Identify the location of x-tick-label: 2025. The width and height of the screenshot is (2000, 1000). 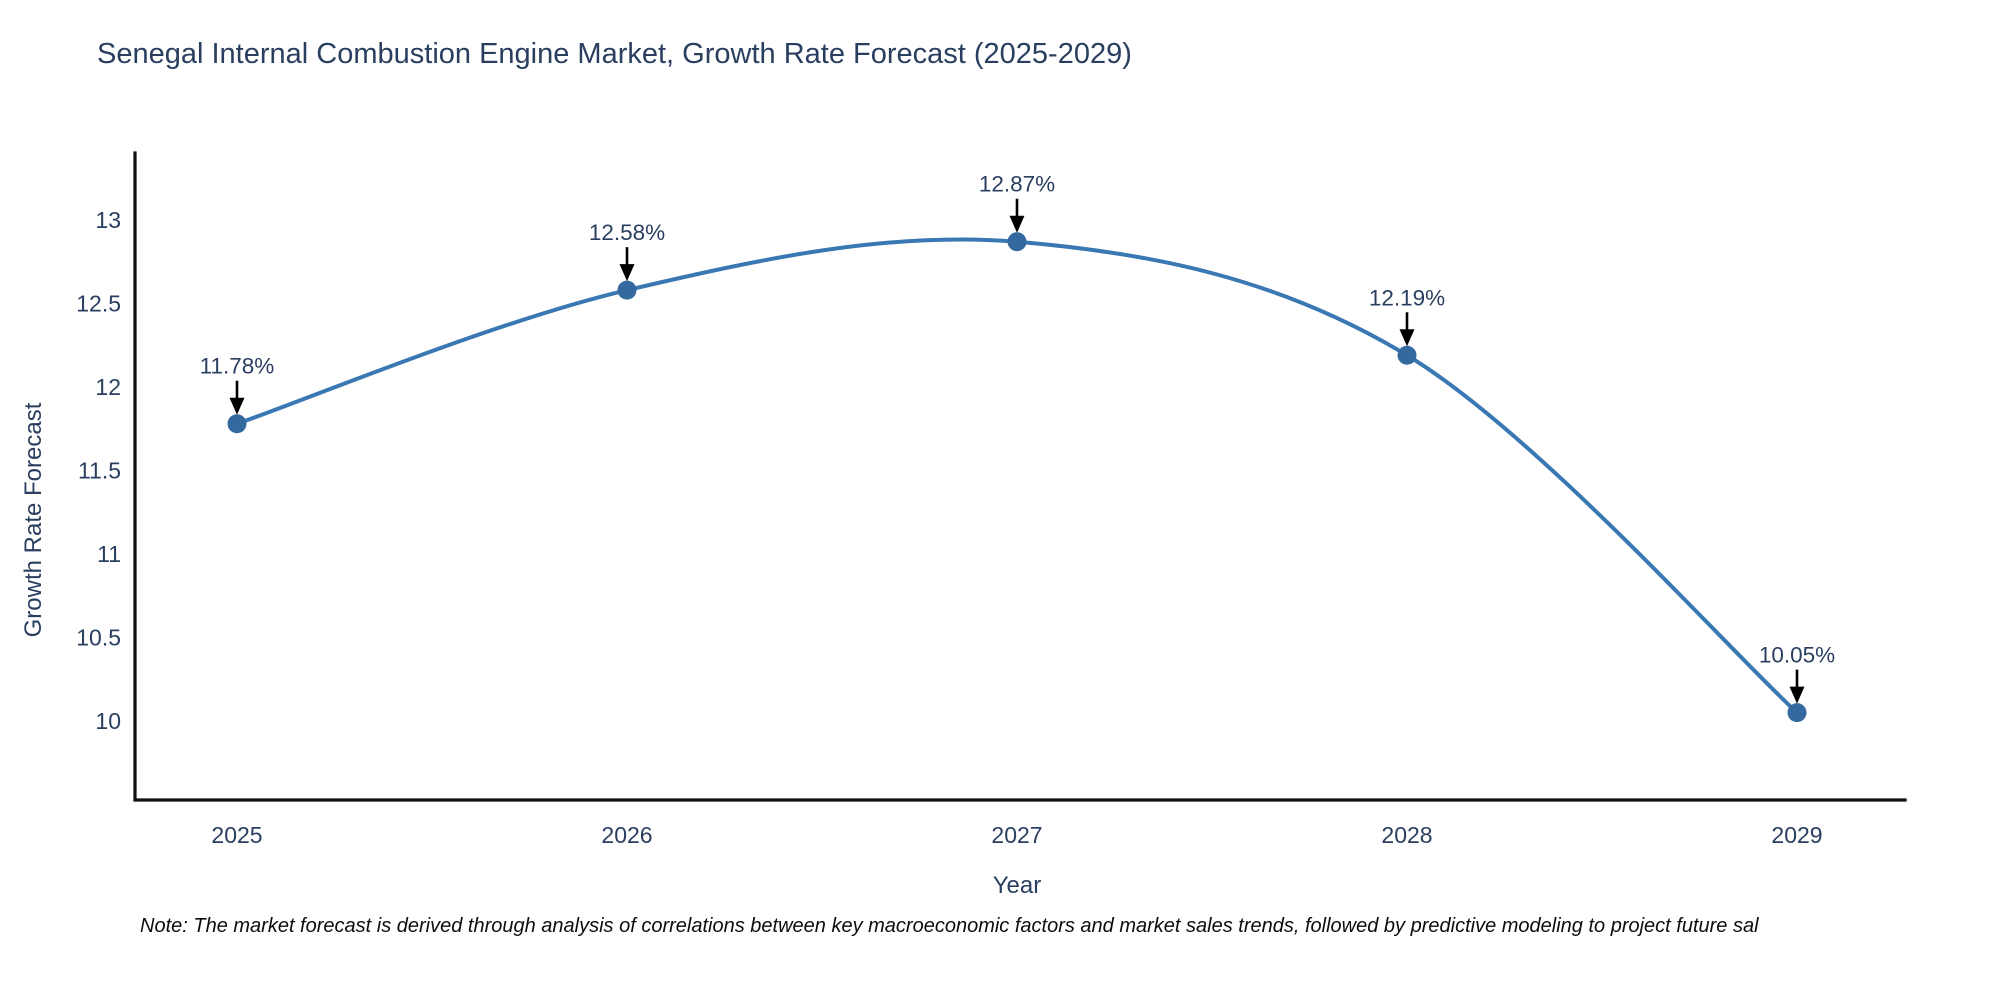
(236, 835).